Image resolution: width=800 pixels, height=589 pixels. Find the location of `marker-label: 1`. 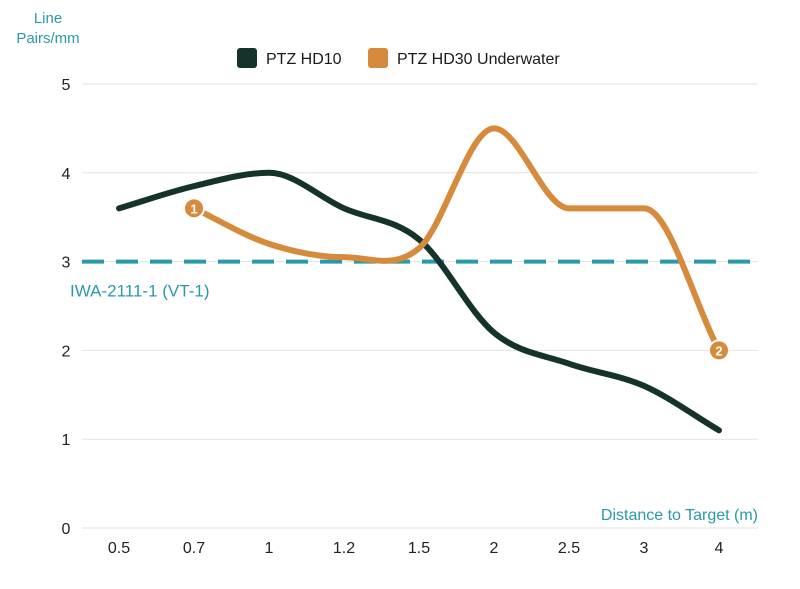

marker-label: 1 is located at coordinates (193, 208).